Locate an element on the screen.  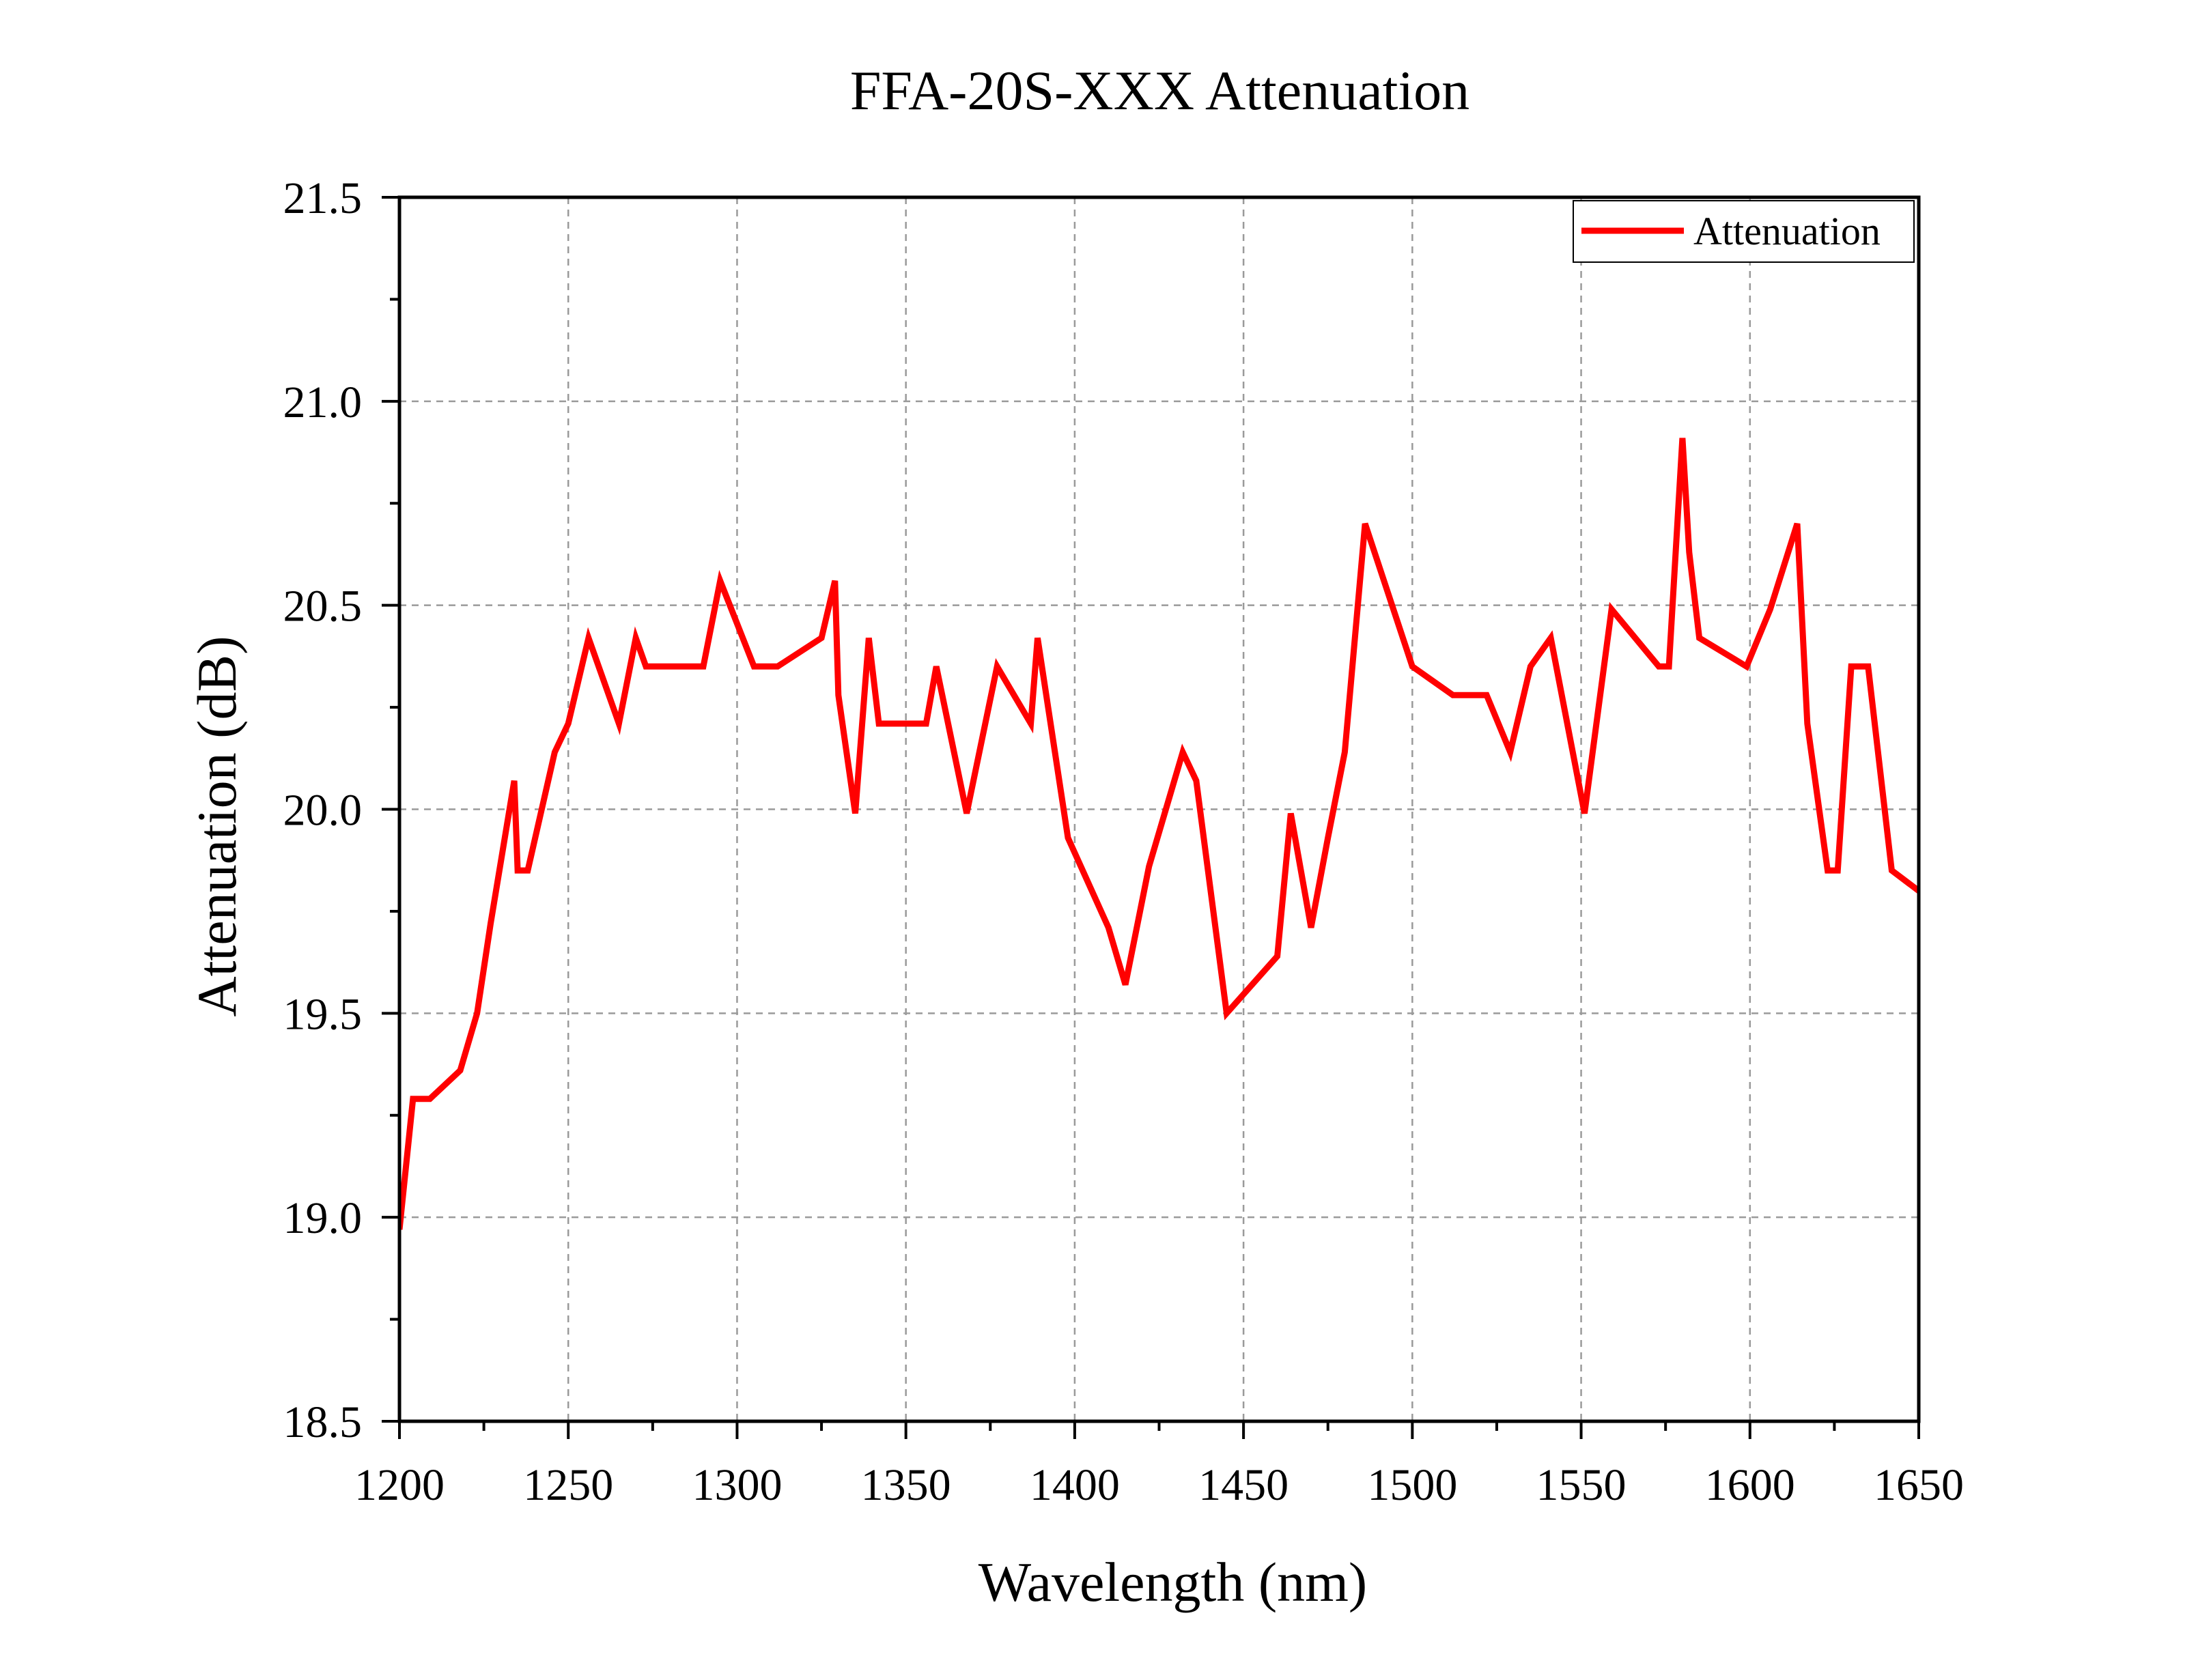
y-tick-label: 21.0 is located at coordinates (323, 402).